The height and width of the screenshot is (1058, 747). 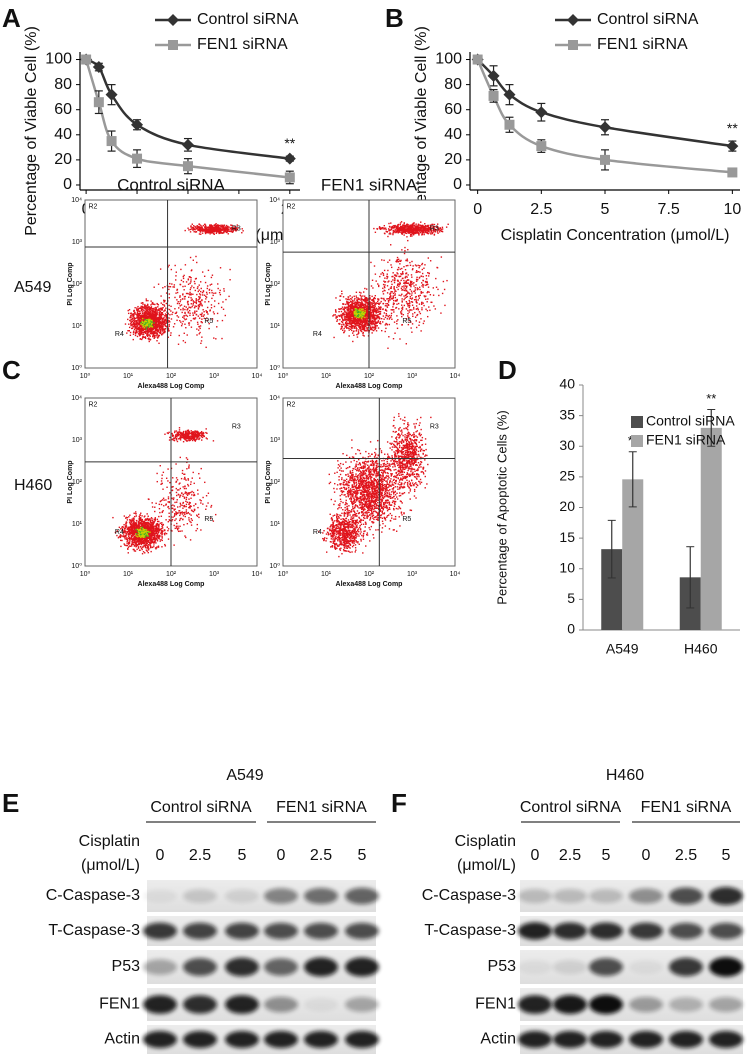 What do you see at coordinates (633, 554) in the screenshot?
I see `bar` at bounding box center [633, 554].